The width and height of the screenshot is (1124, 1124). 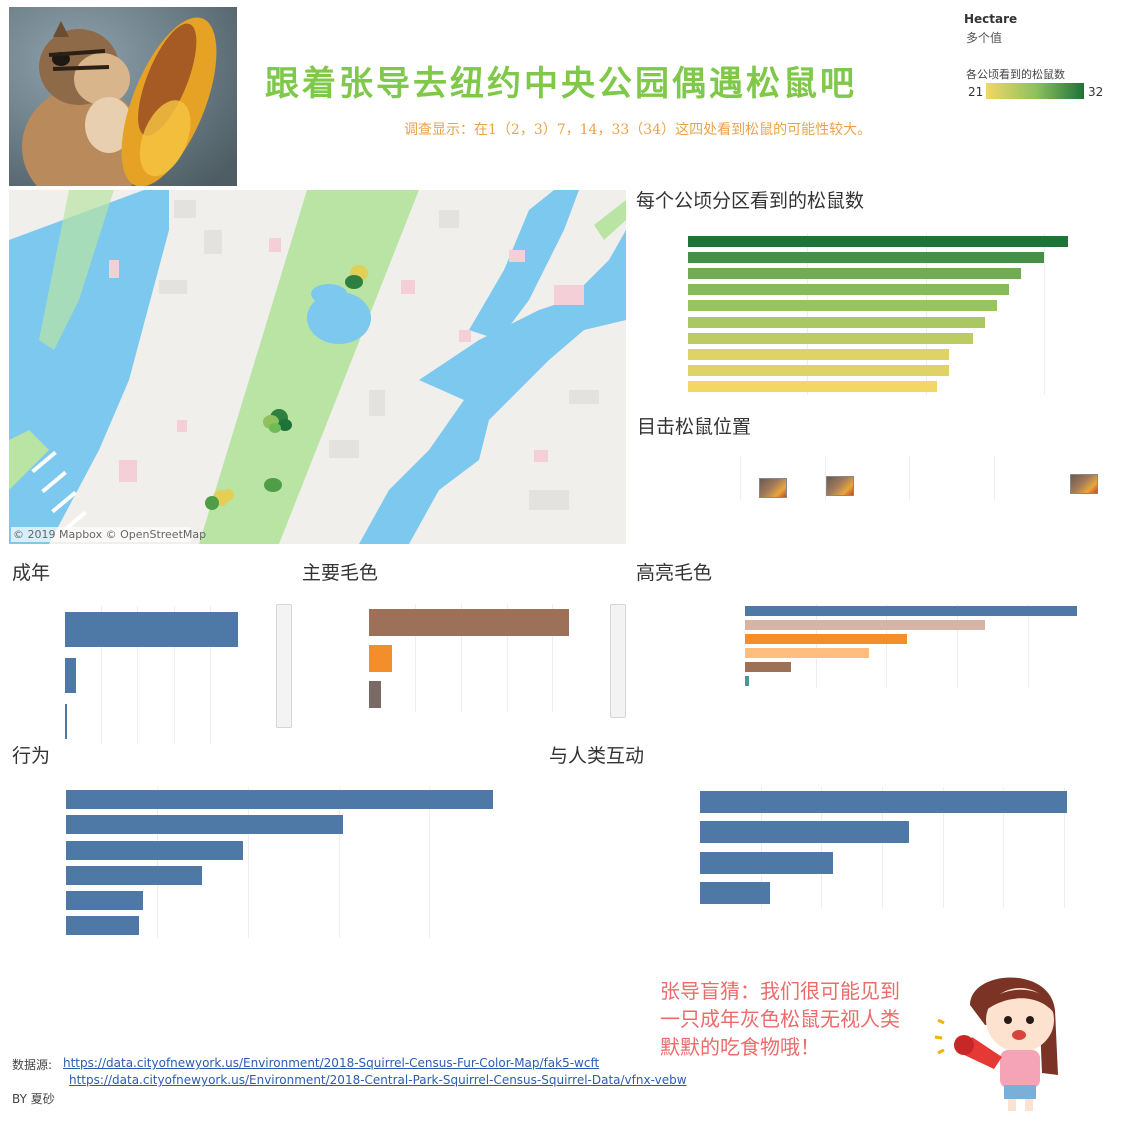 What do you see at coordinates (284, 666) in the screenshot?
I see `age-scrollbar` at bounding box center [284, 666].